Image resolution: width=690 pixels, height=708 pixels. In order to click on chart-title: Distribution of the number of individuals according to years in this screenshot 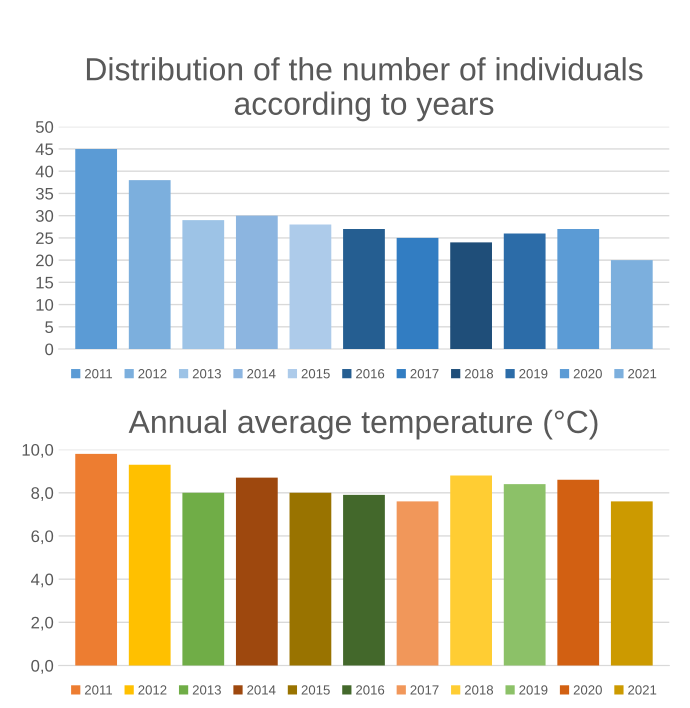, I will do `click(364, 89)`.